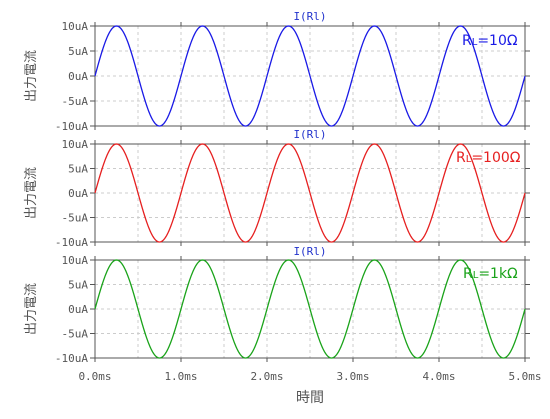 The image size is (550, 419). Describe the element at coordinates (352, 376) in the screenshot. I see `x-tick-label: 3.0ms` at that location.